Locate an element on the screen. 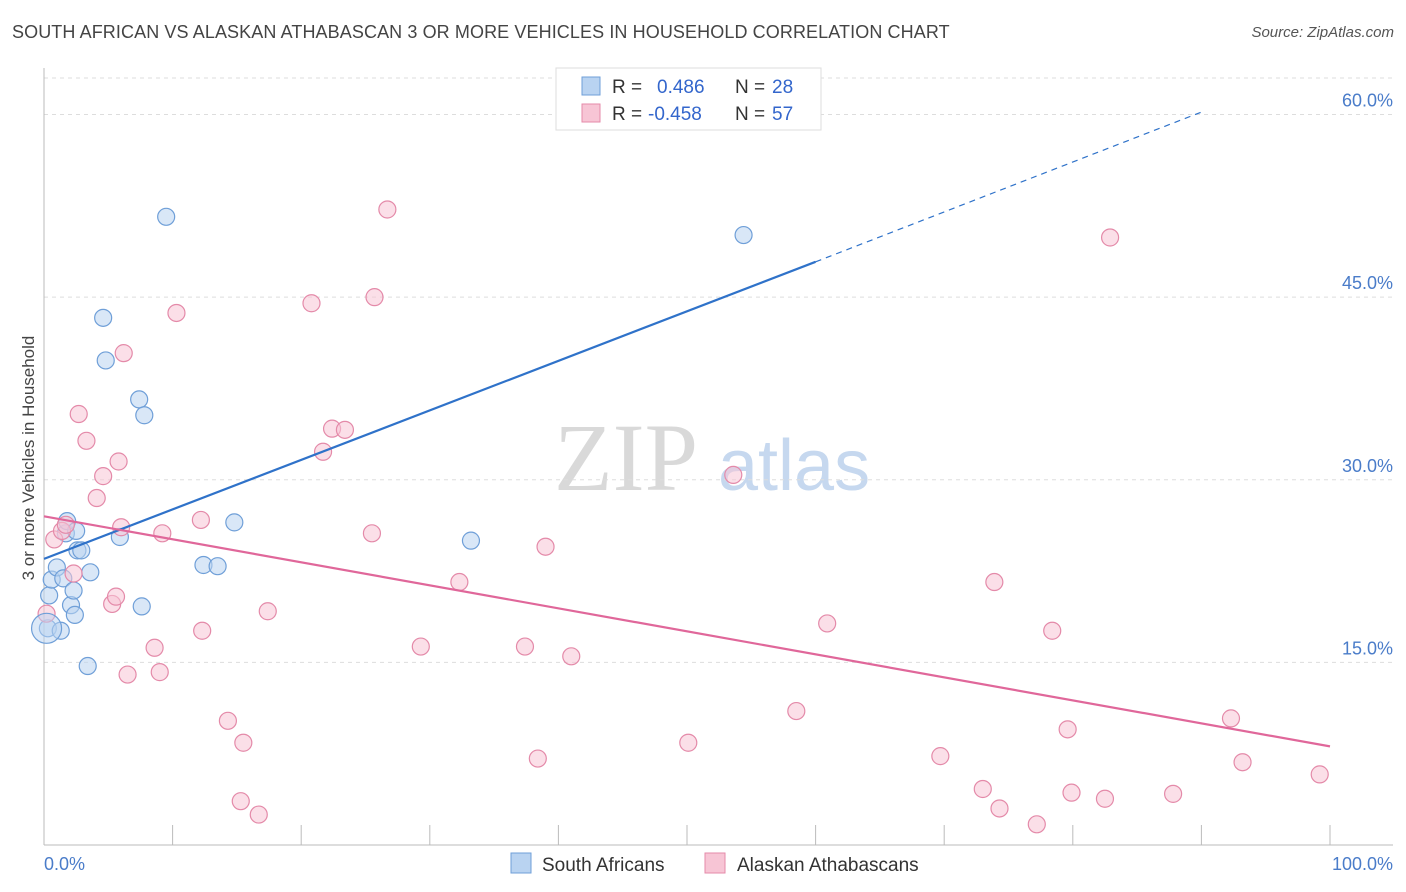 The height and width of the screenshot is (892, 1406). stats-n-value-blue: 28 is located at coordinates (782, 87).